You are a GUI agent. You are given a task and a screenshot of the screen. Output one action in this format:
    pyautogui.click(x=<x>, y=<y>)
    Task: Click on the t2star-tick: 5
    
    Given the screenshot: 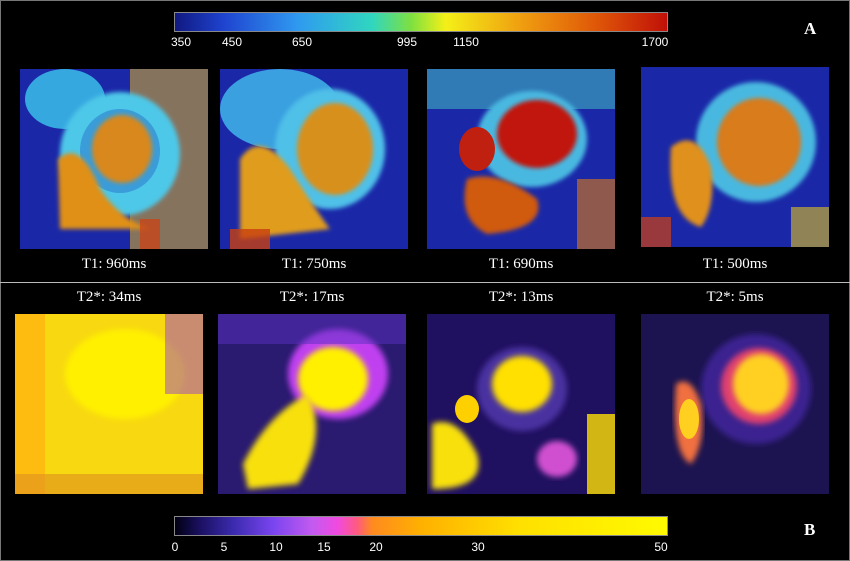 What is the action you would take?
    pyautogui.click(x=224, y=547)
    